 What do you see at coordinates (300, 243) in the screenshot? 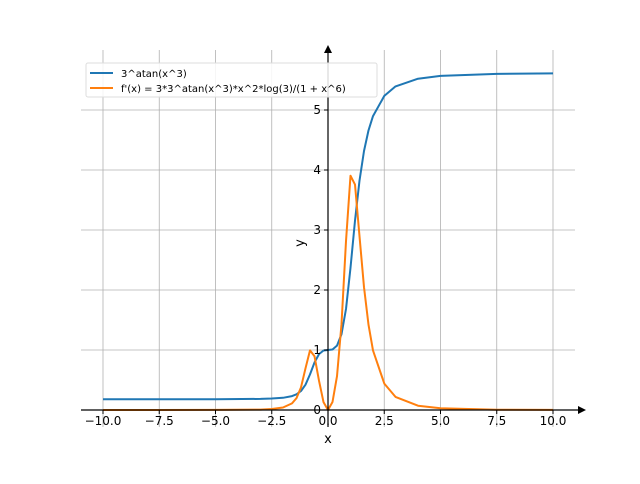
I see `y-axis-label: y` at bounding box center [300, 243].